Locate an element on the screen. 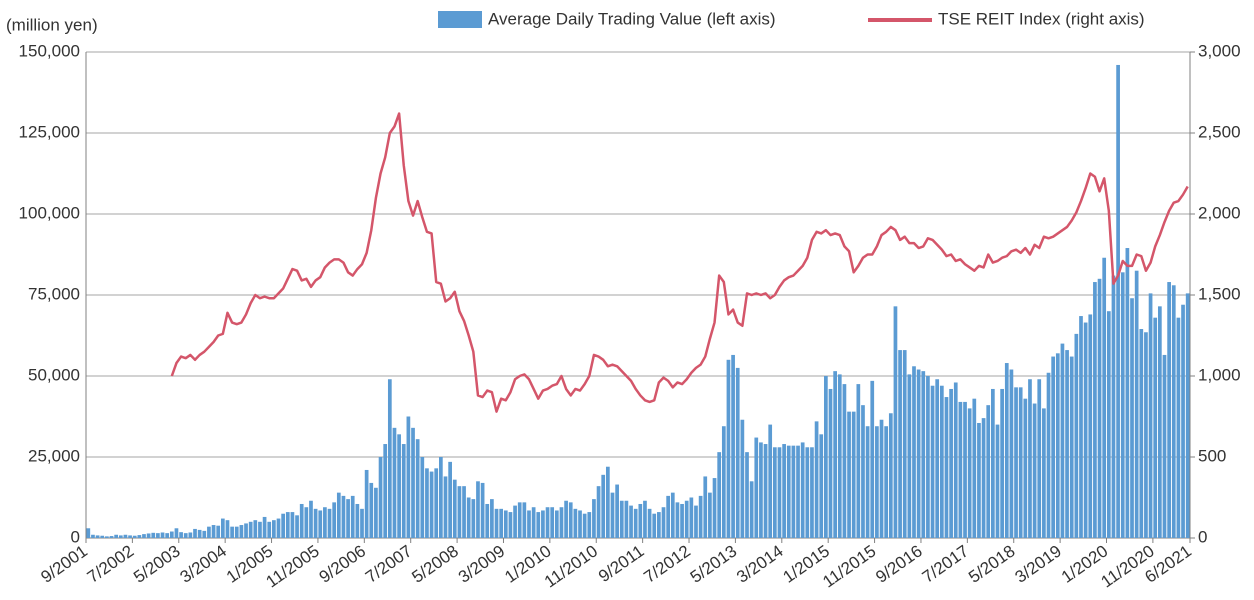 The image size is (1254, 600). y-tick-label: 25,000 is located at coordinates (54, 455).